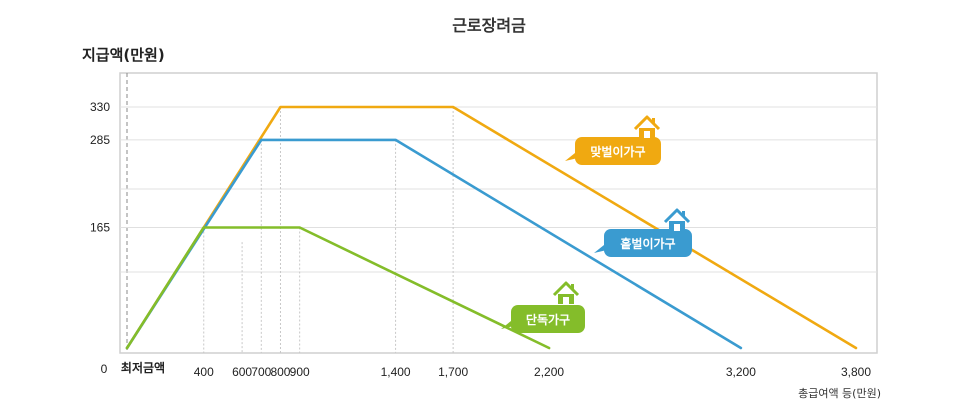  What do you see at coordinates (839, 393) in the screenshot?
I see `x-axis-title: 총급여액 등(만원)` at bounding box center [839, 393].